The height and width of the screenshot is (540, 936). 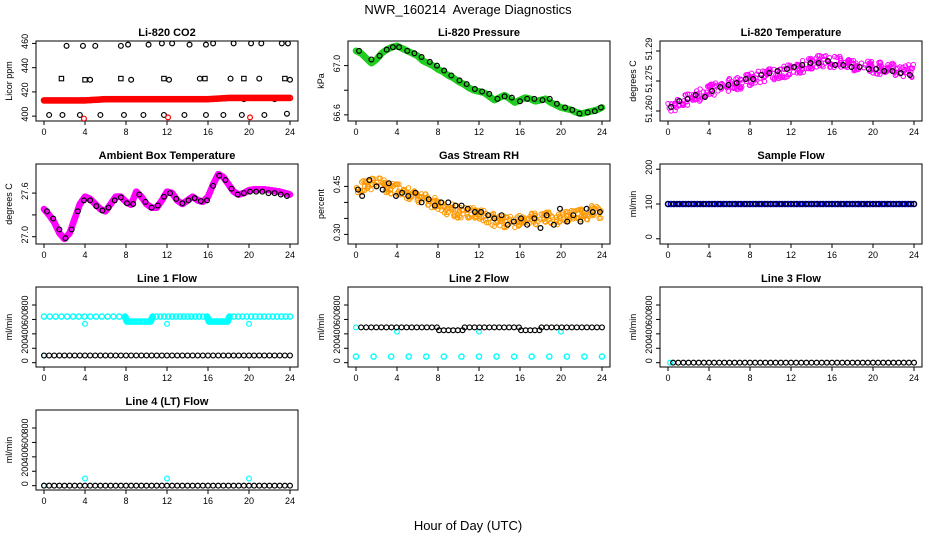 What do you see at coordinates (479, 255) in the screenshot?
I see `x-tick-label: 12` at bounding box center [479, 255].